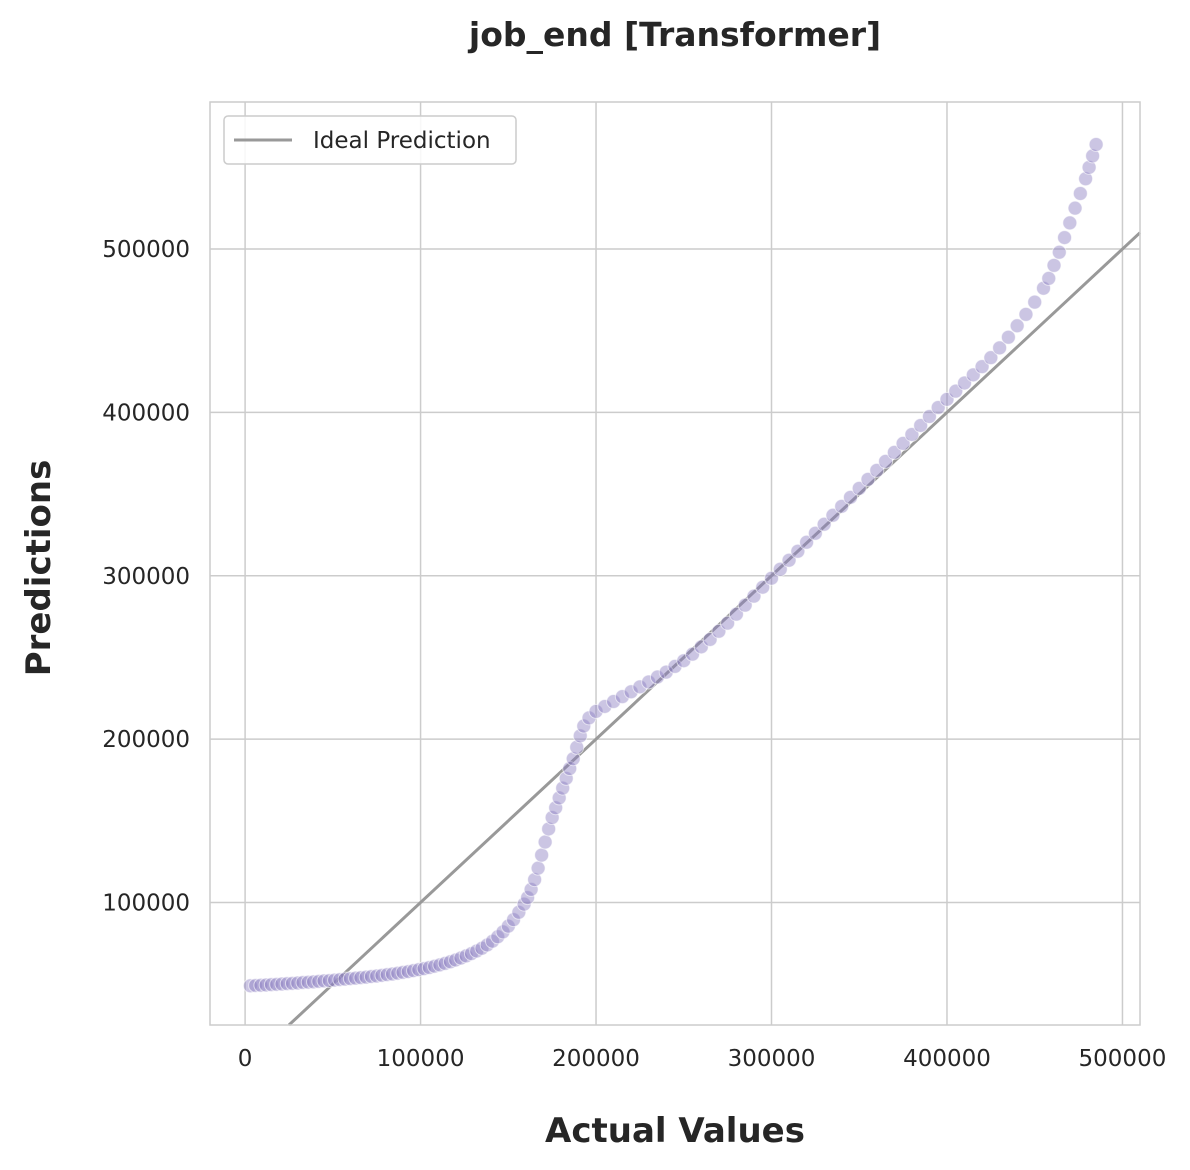  What do you see at coordinates (596, 1059) in the screenshot?
I see `x-tick-label: 200000` at bounding box center [596, 1059].